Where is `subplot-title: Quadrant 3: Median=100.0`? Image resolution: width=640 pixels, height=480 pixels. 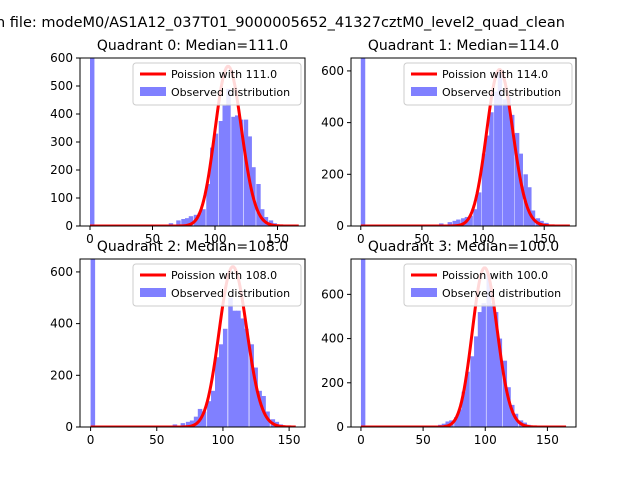
subplot-title: Quadrant 3: Median=100.0 is located at coordinates (463, 247).